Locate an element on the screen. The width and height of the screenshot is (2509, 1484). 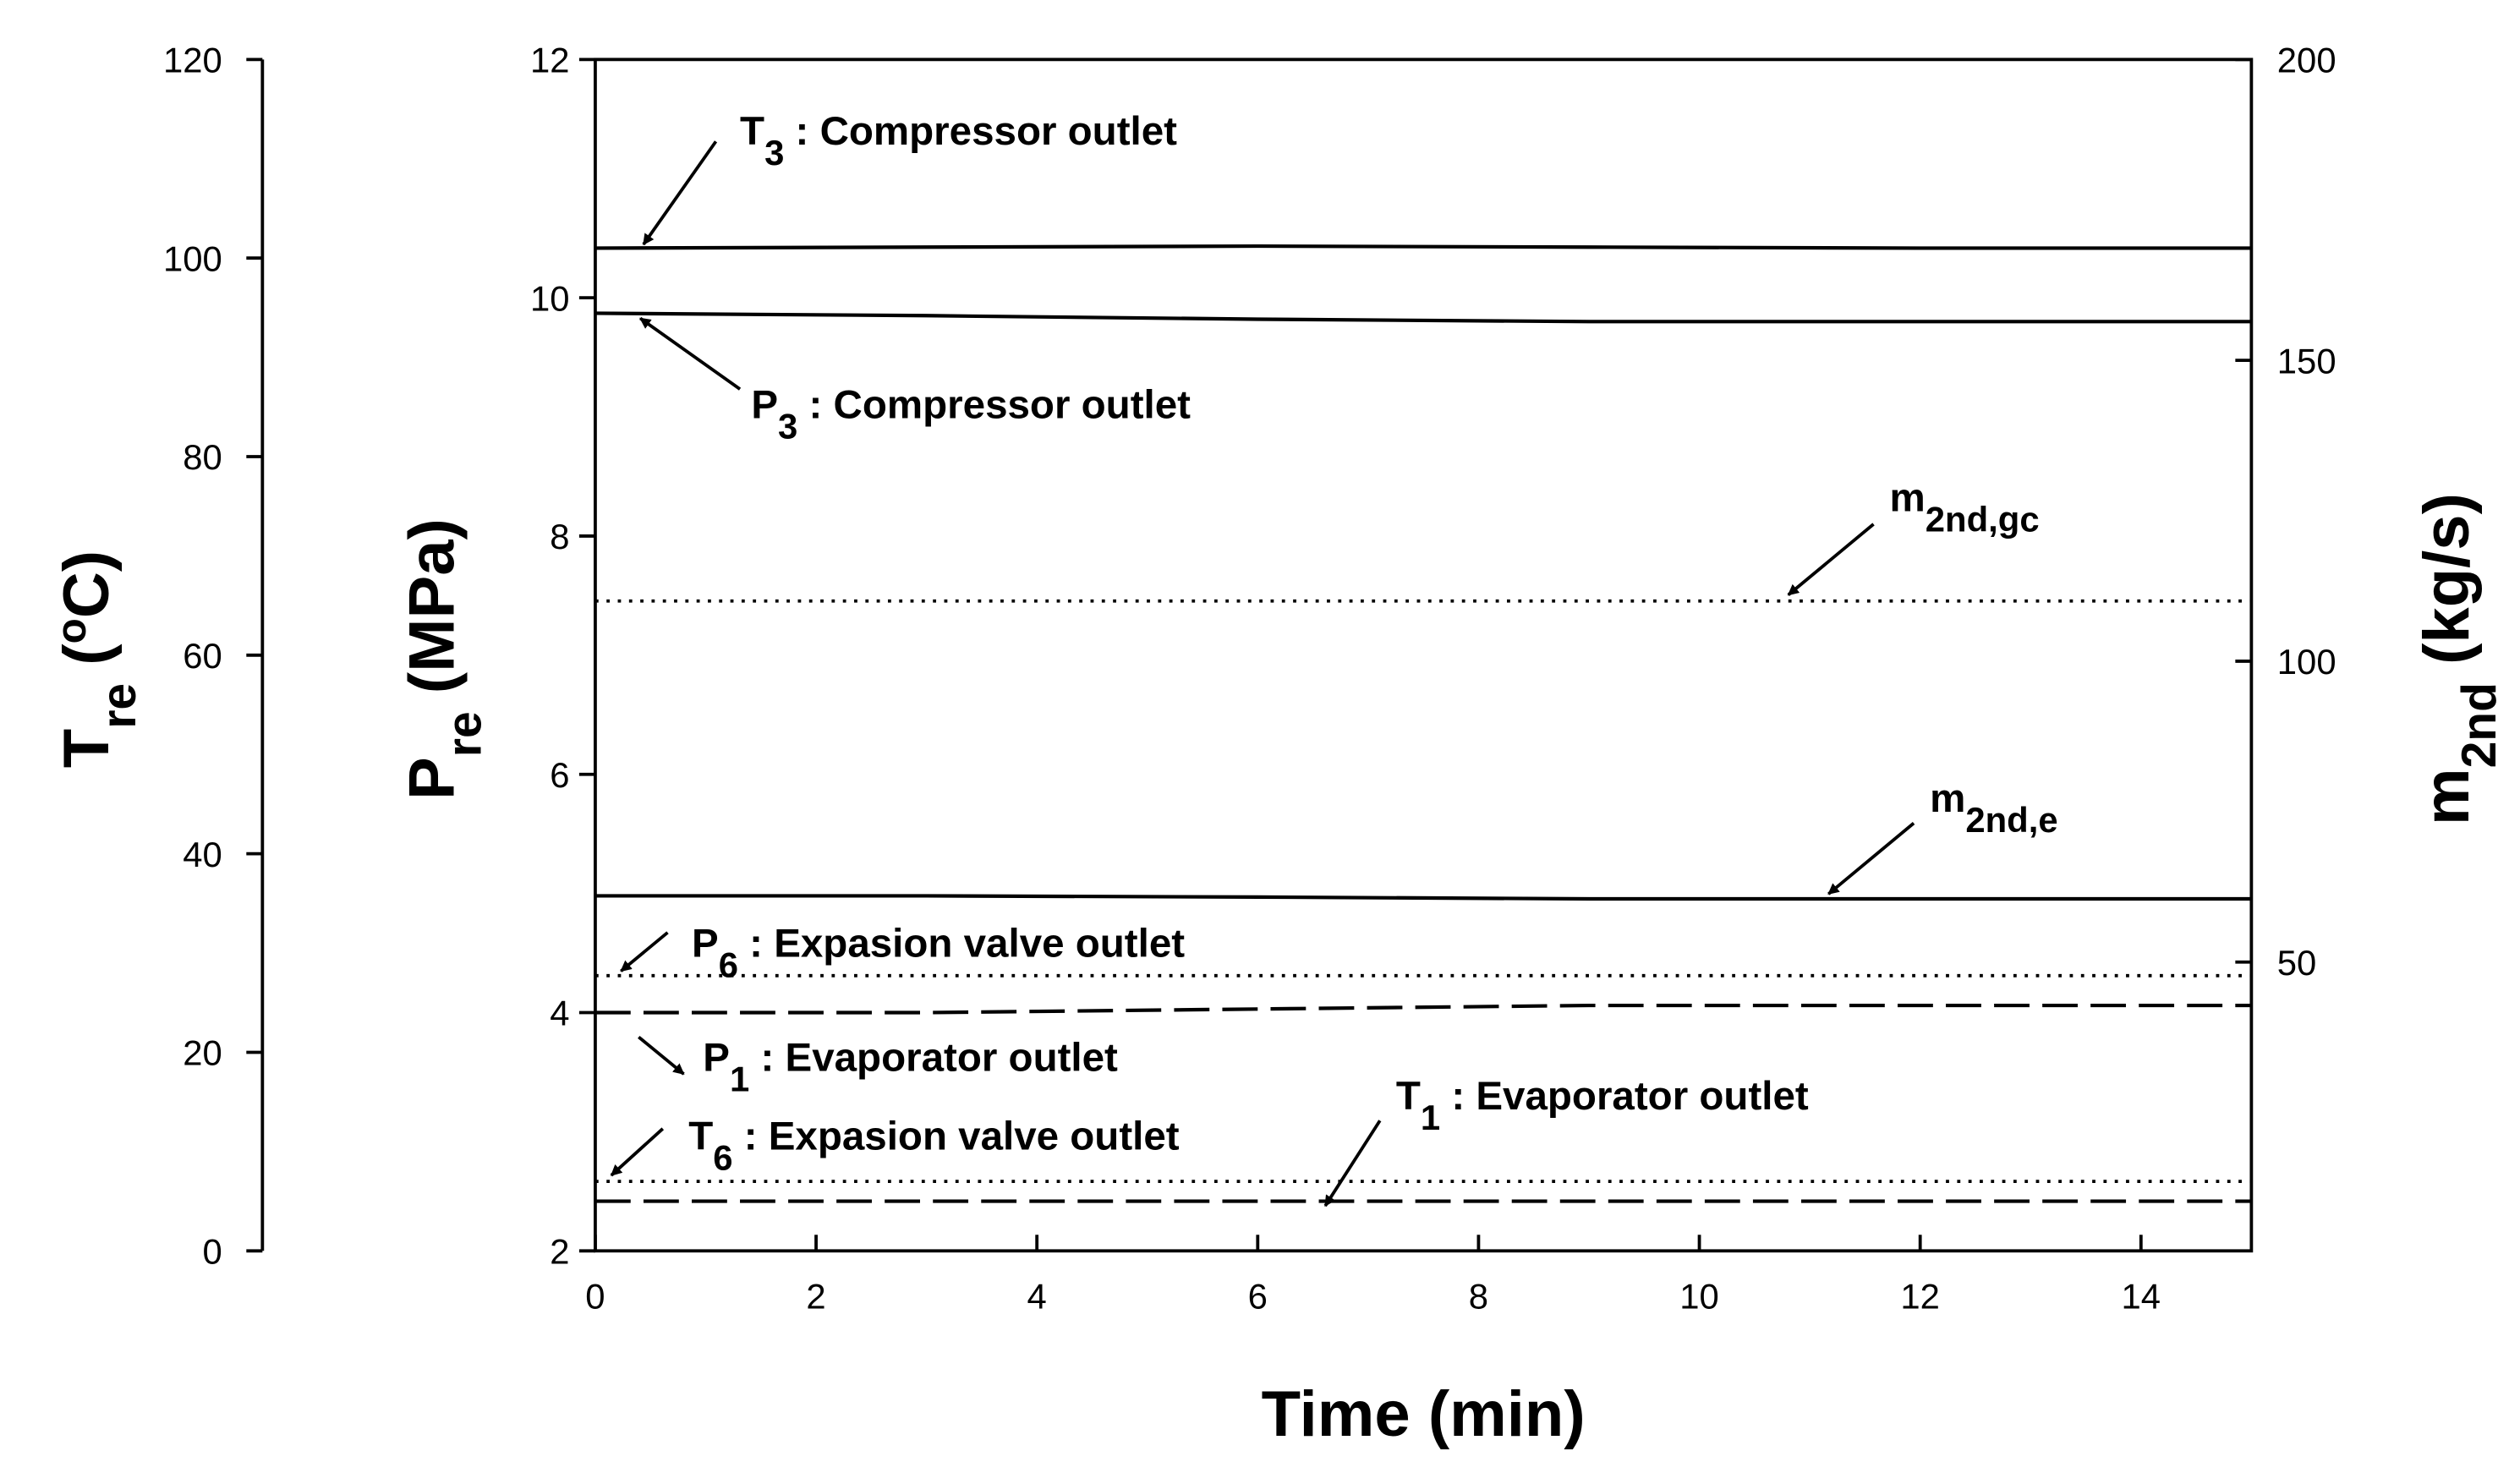
y2-tick-label: 100 is located at coordinates (2306, 662).